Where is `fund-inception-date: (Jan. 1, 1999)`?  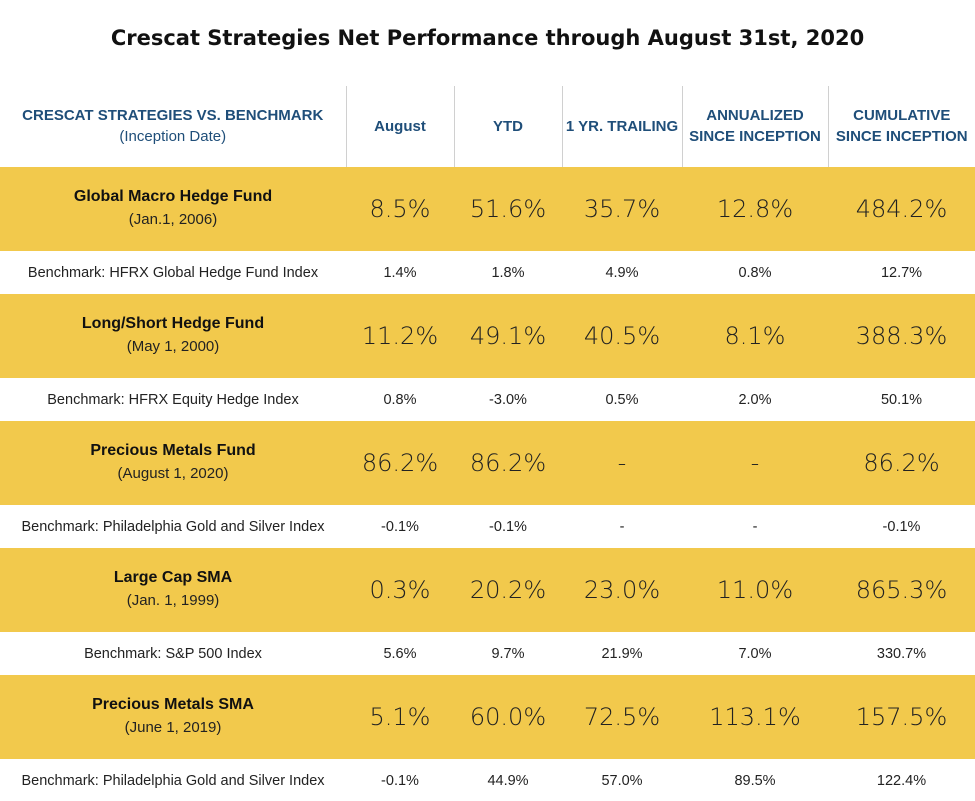
fund-inception-date: (Jan. 1, 1999) is located at coordinates (173, 601).